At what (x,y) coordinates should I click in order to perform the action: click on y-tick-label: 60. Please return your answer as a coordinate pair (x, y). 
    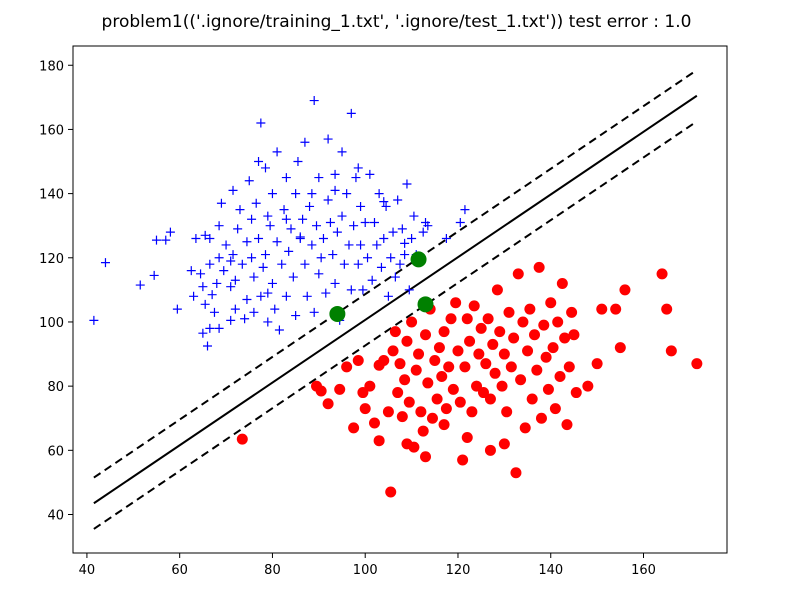
    Looking at the image, I should click on (55, 451).